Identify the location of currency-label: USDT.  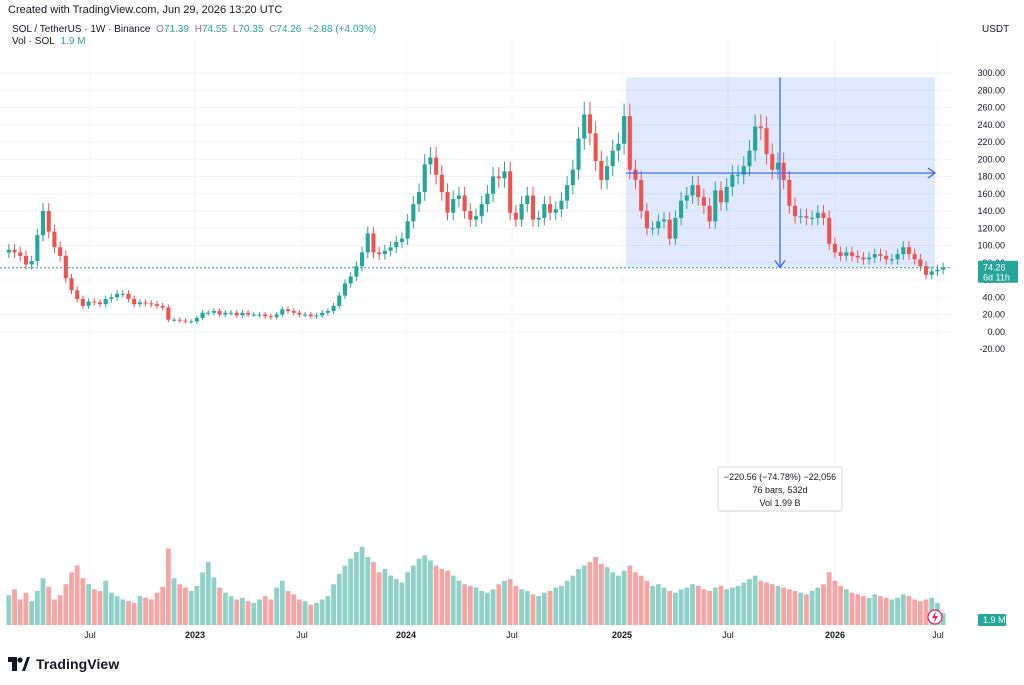
(996, 29).